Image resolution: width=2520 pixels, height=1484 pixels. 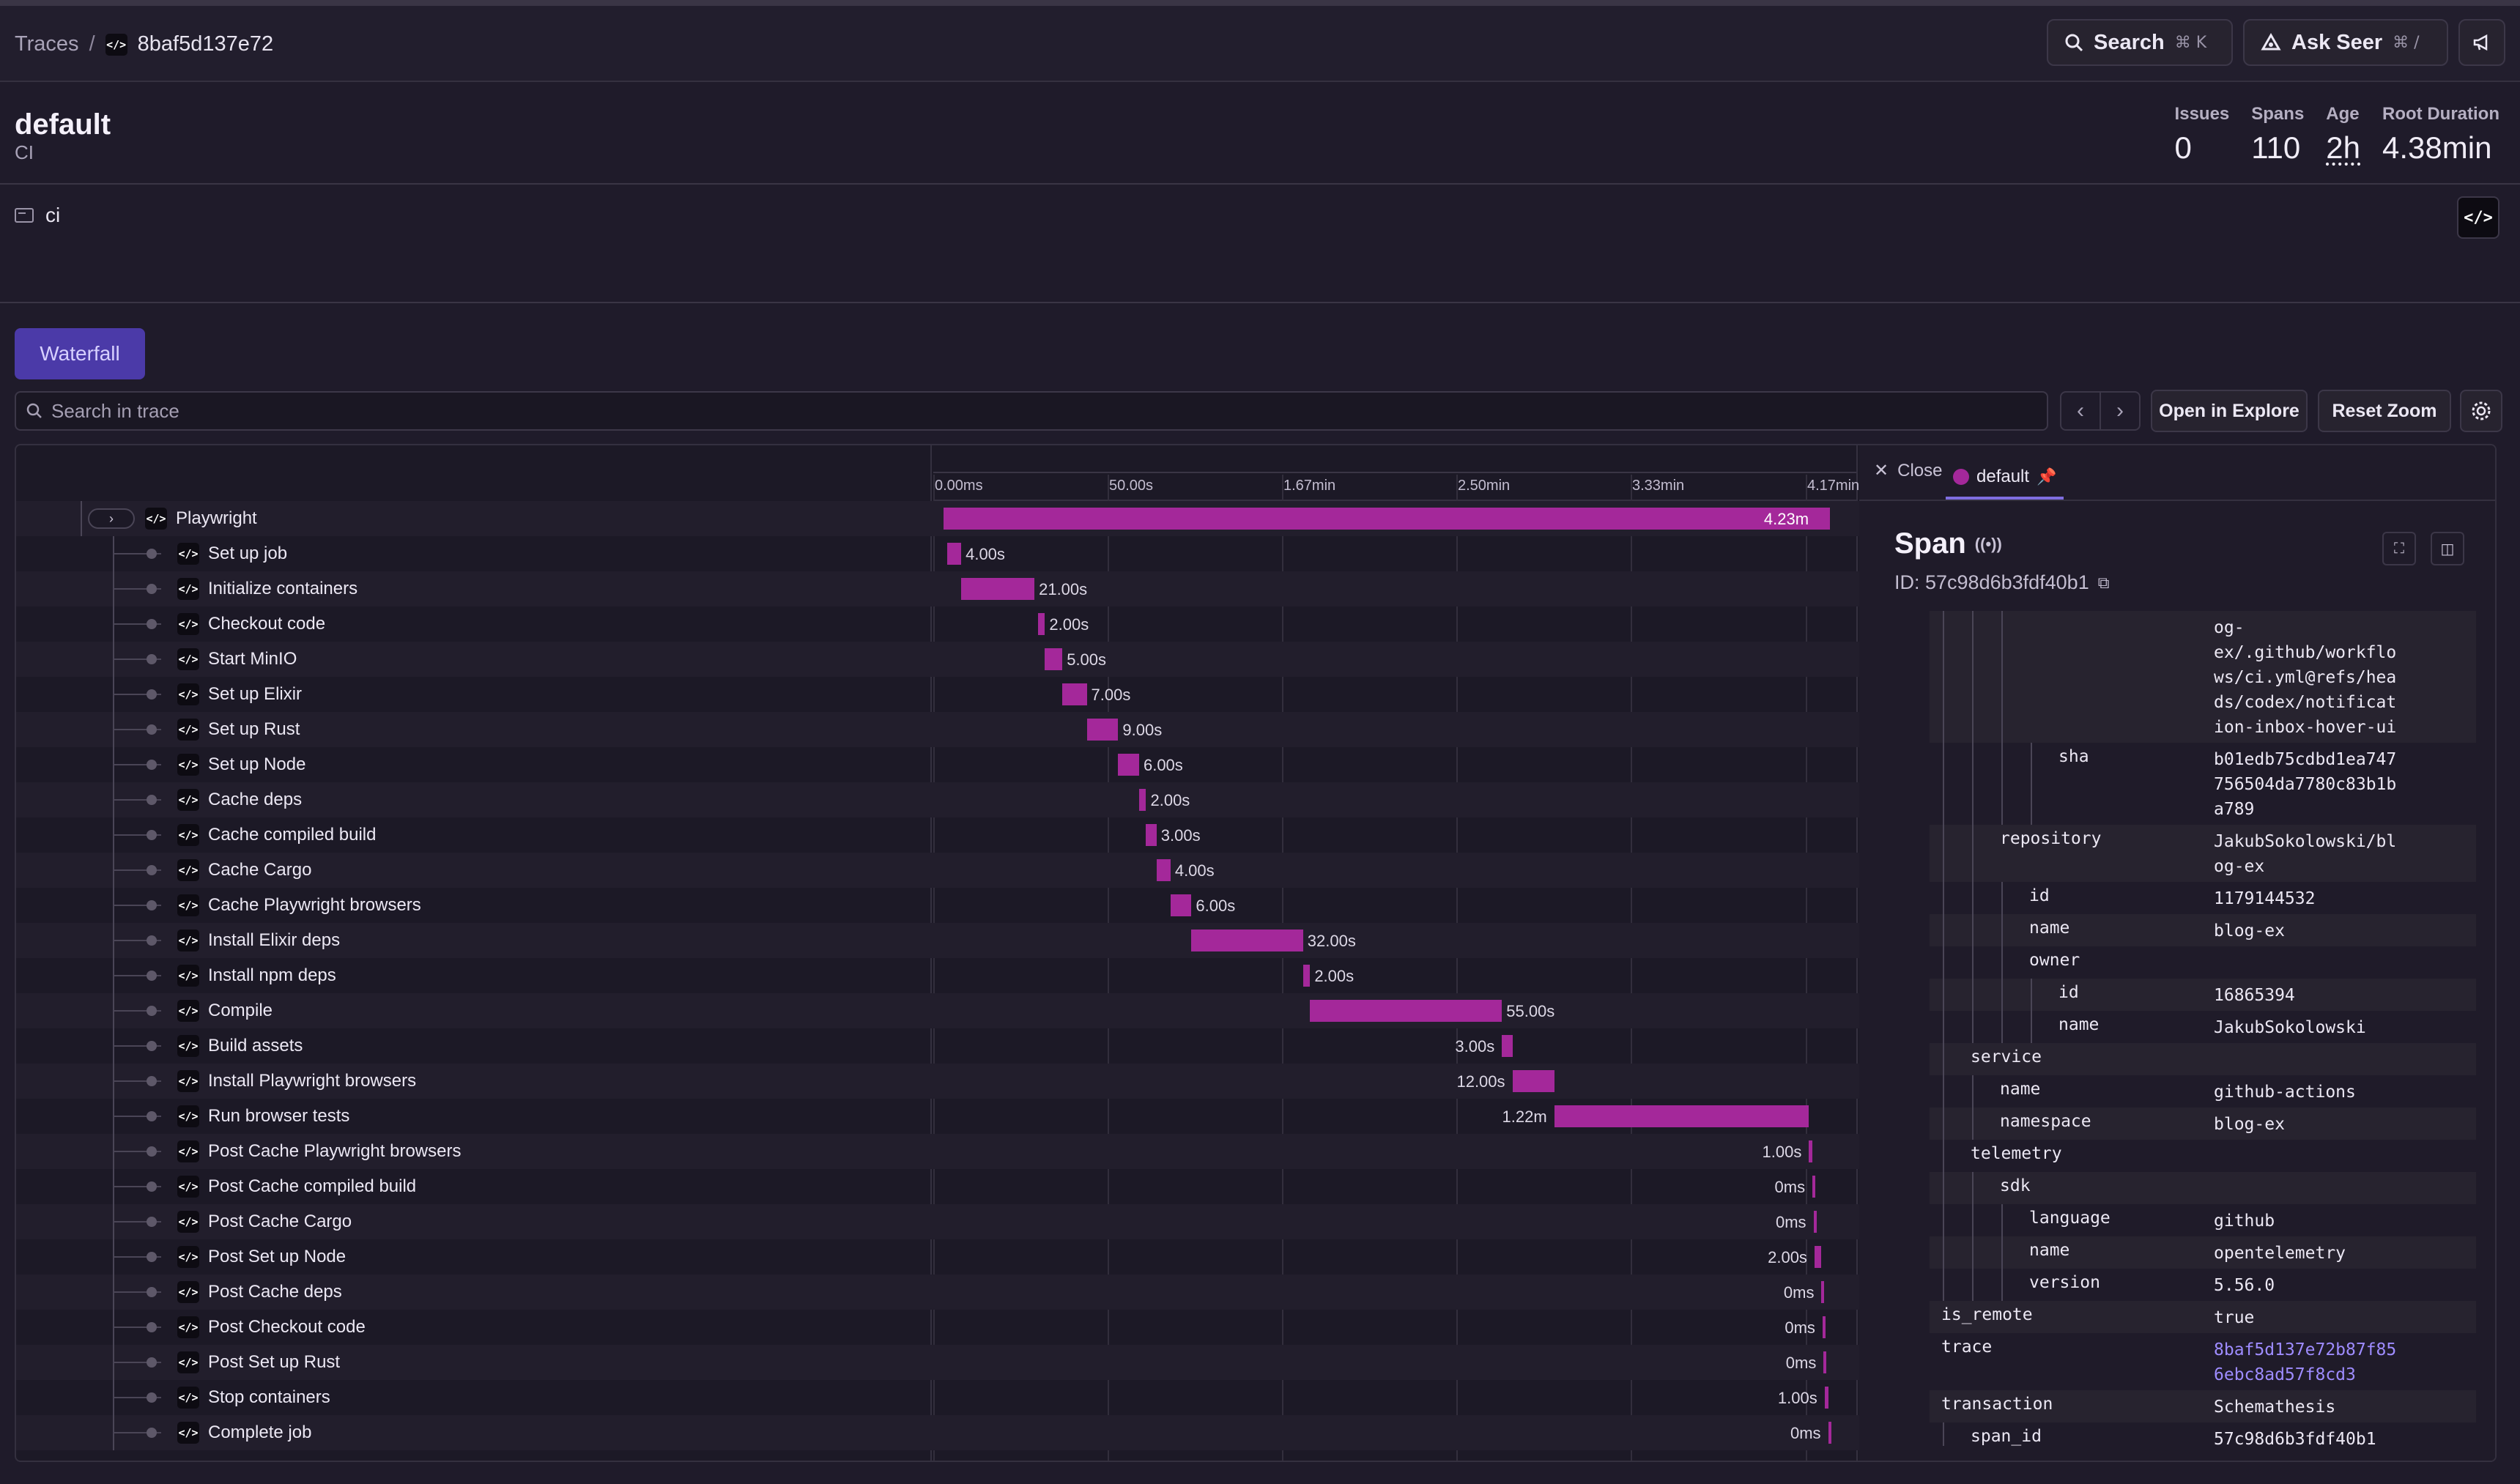 What do you see at coordinates (2229, 411) in the screenshot?
I see `open-in-explore-button: Open in Explore` at bounding box center [2229, 411].